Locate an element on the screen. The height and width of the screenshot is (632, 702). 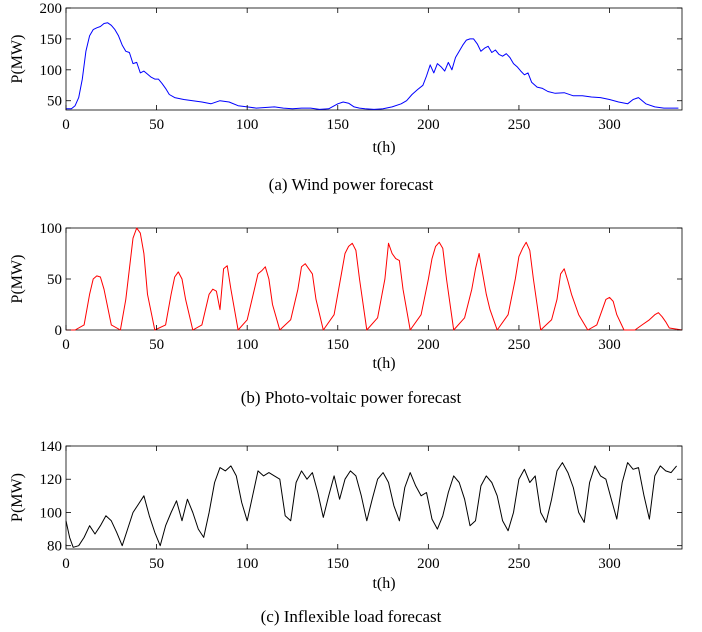
series-line-pv is located at coordinates (374, 279).